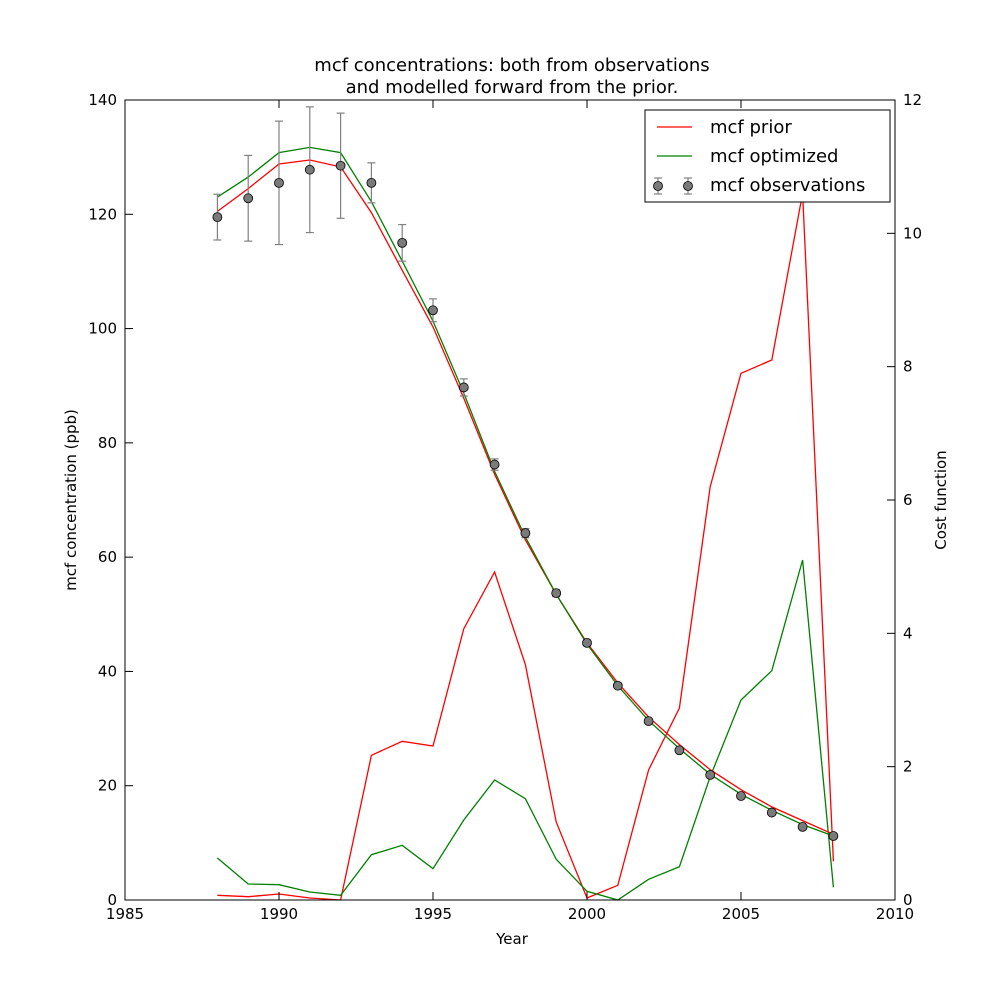 The width and height of the screenshot is (1000, 1000). What do you see at coordinates (102, 214) in the screenshot?
I see `y-tick-label: 120` at bounding box center [102, 214].